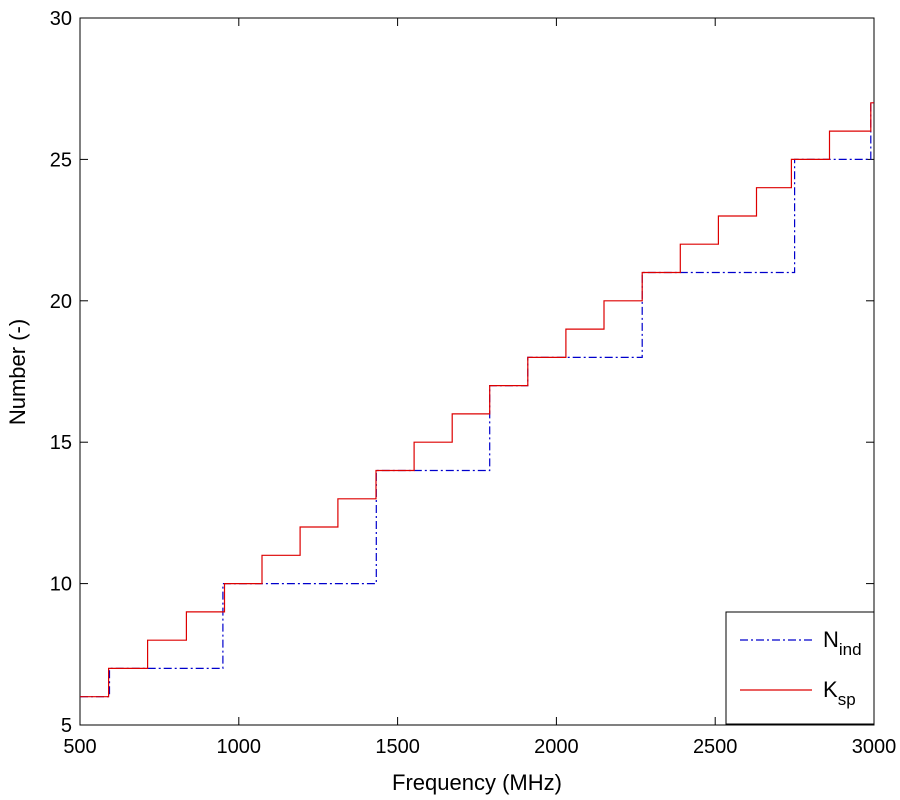 Image resolution: width=900 pixels, height=800 pixels. I want to click on legend-label: Ksp, so click(839, 693).